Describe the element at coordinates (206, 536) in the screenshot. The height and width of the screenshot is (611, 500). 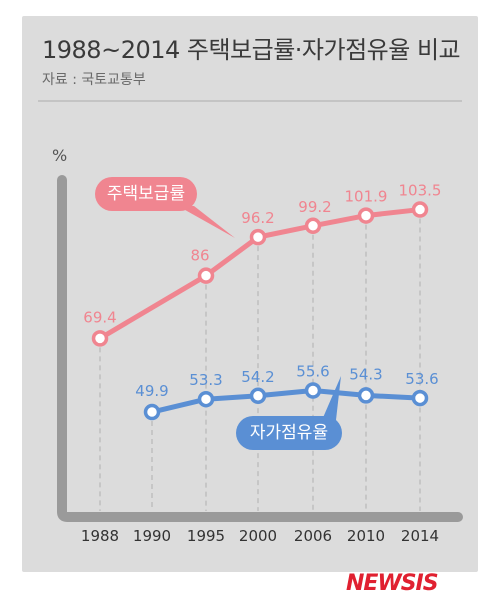
I see `x-tick-label: 1995` at that location.